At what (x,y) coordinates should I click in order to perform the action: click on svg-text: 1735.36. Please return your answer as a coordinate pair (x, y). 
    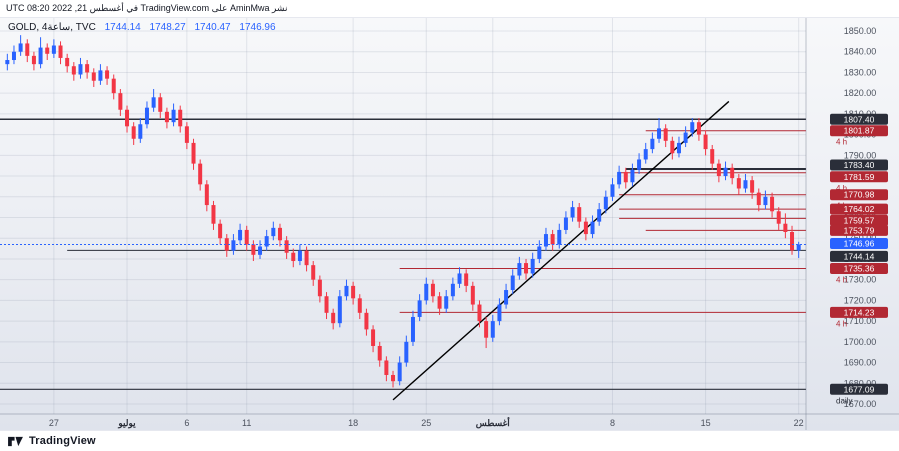
    Looking at the image, I should click on (859, 269).